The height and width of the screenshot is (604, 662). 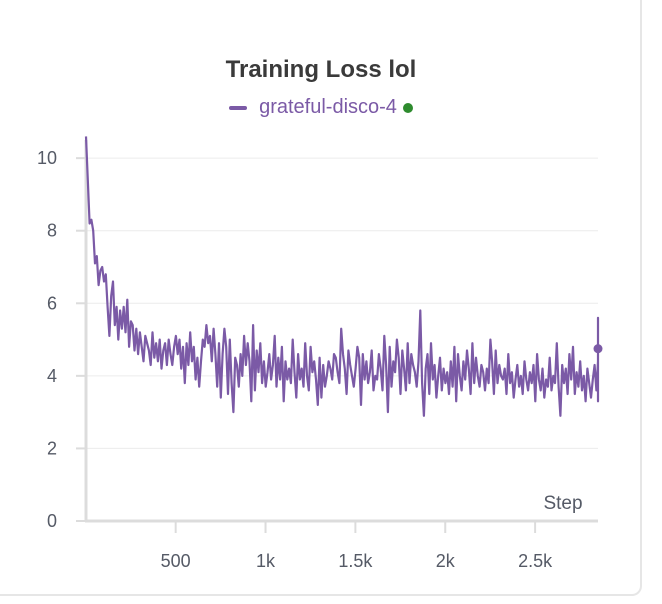 What do you see at coordinates (266, 561) in the screenshot?
I see `x-tick-label: 1k` at bounding box center [266, 561].